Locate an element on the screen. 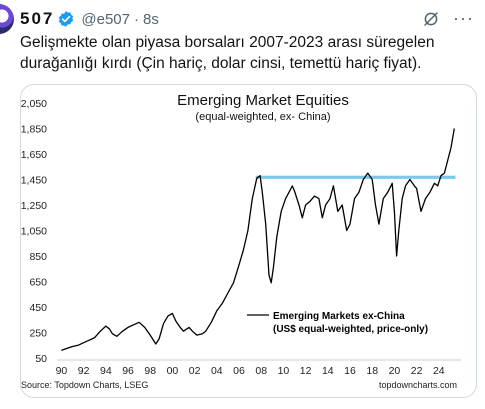 The height and width of the screenshot is (409, 485). x-tick-label: 06 is located at coordinates (239, 371).